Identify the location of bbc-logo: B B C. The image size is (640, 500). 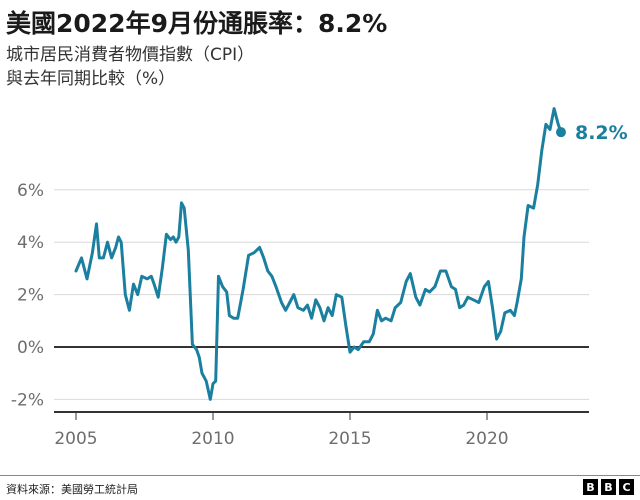
(608, 487).